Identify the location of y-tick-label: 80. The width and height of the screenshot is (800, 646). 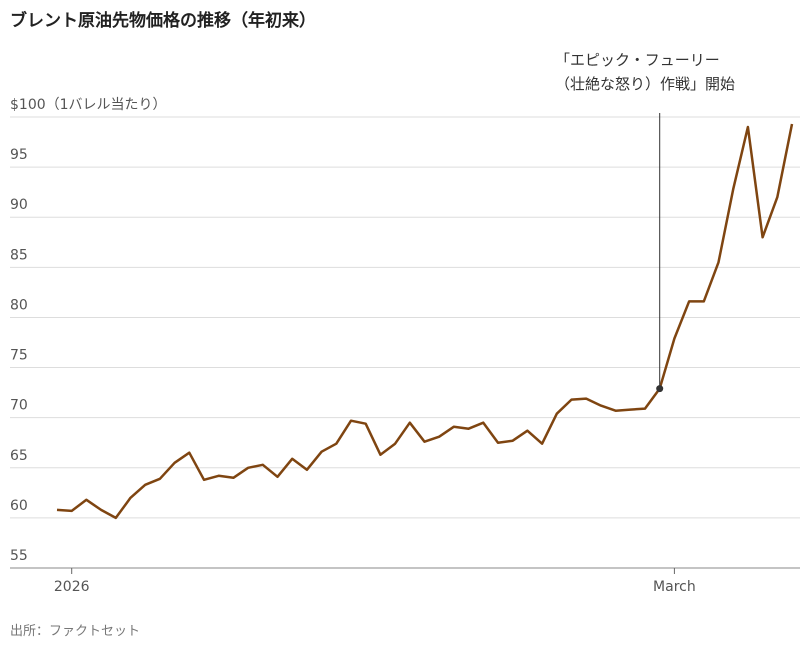
(19, 305).